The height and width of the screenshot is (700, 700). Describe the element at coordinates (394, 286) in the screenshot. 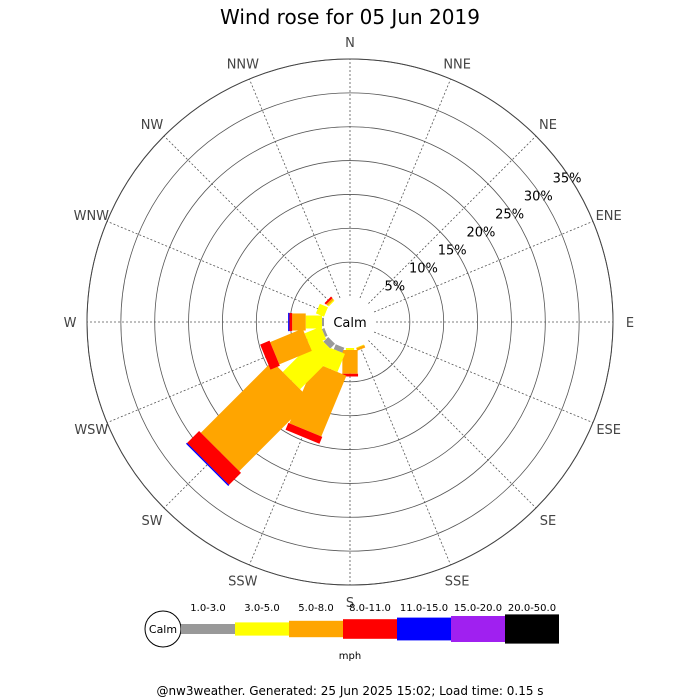

I see `ring-label: 5%` at that location.